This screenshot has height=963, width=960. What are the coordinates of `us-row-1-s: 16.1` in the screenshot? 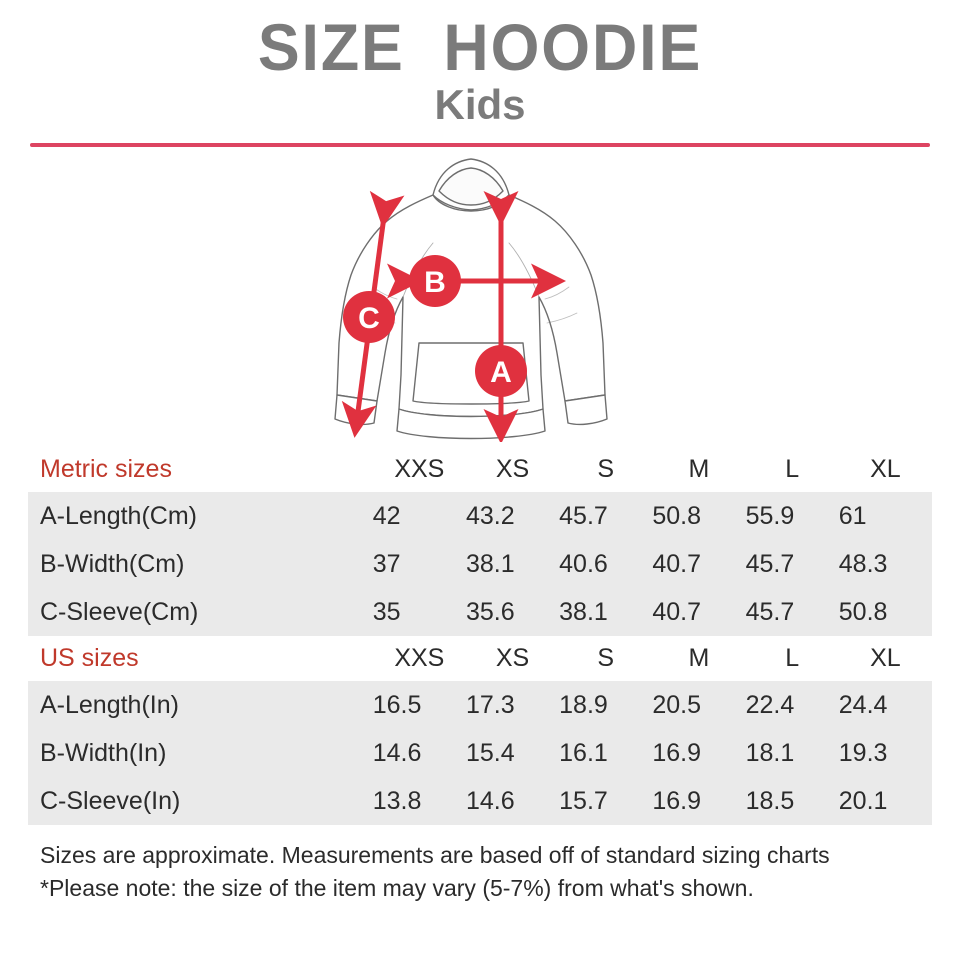 It's located at (606, 753).